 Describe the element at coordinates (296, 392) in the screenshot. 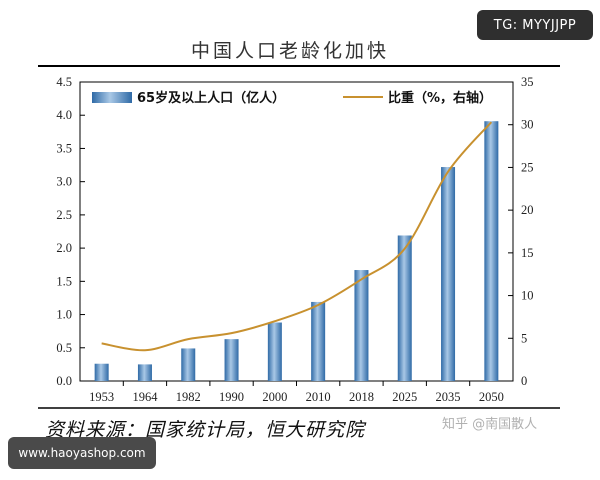

I see `x-axis: 1953 1964 1982 1990 2000 2010 2018 2025 2035 2050` at that location.